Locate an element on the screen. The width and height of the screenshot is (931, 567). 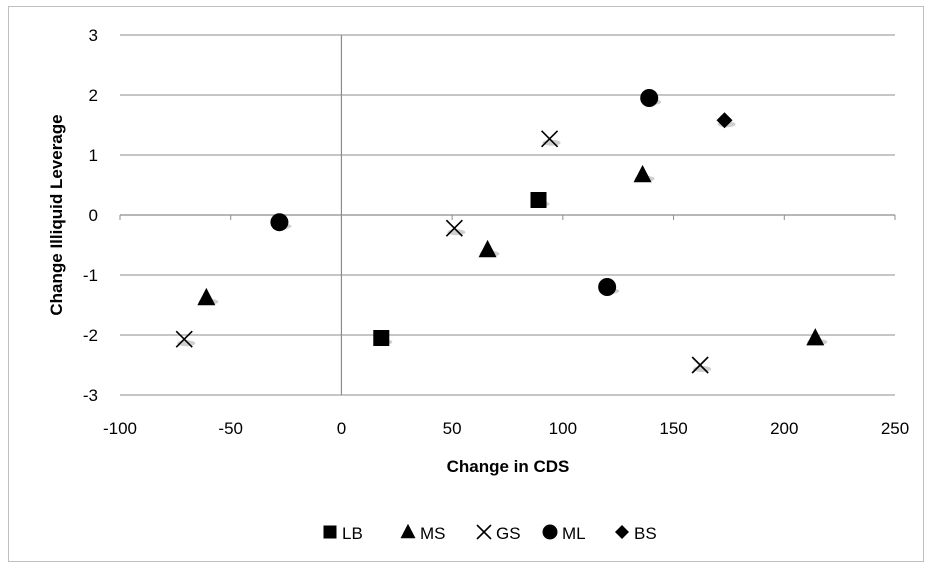
x-tick-label: -50 is located at coordinates (230, 428).